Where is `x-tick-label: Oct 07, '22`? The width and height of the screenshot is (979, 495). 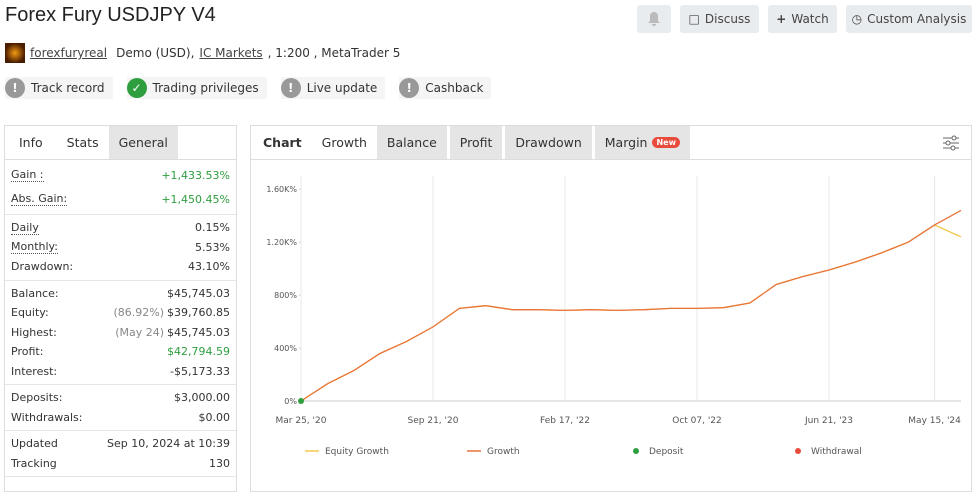
x-tick-label: Oct 07, '22 is located at coordinates (697, 421).